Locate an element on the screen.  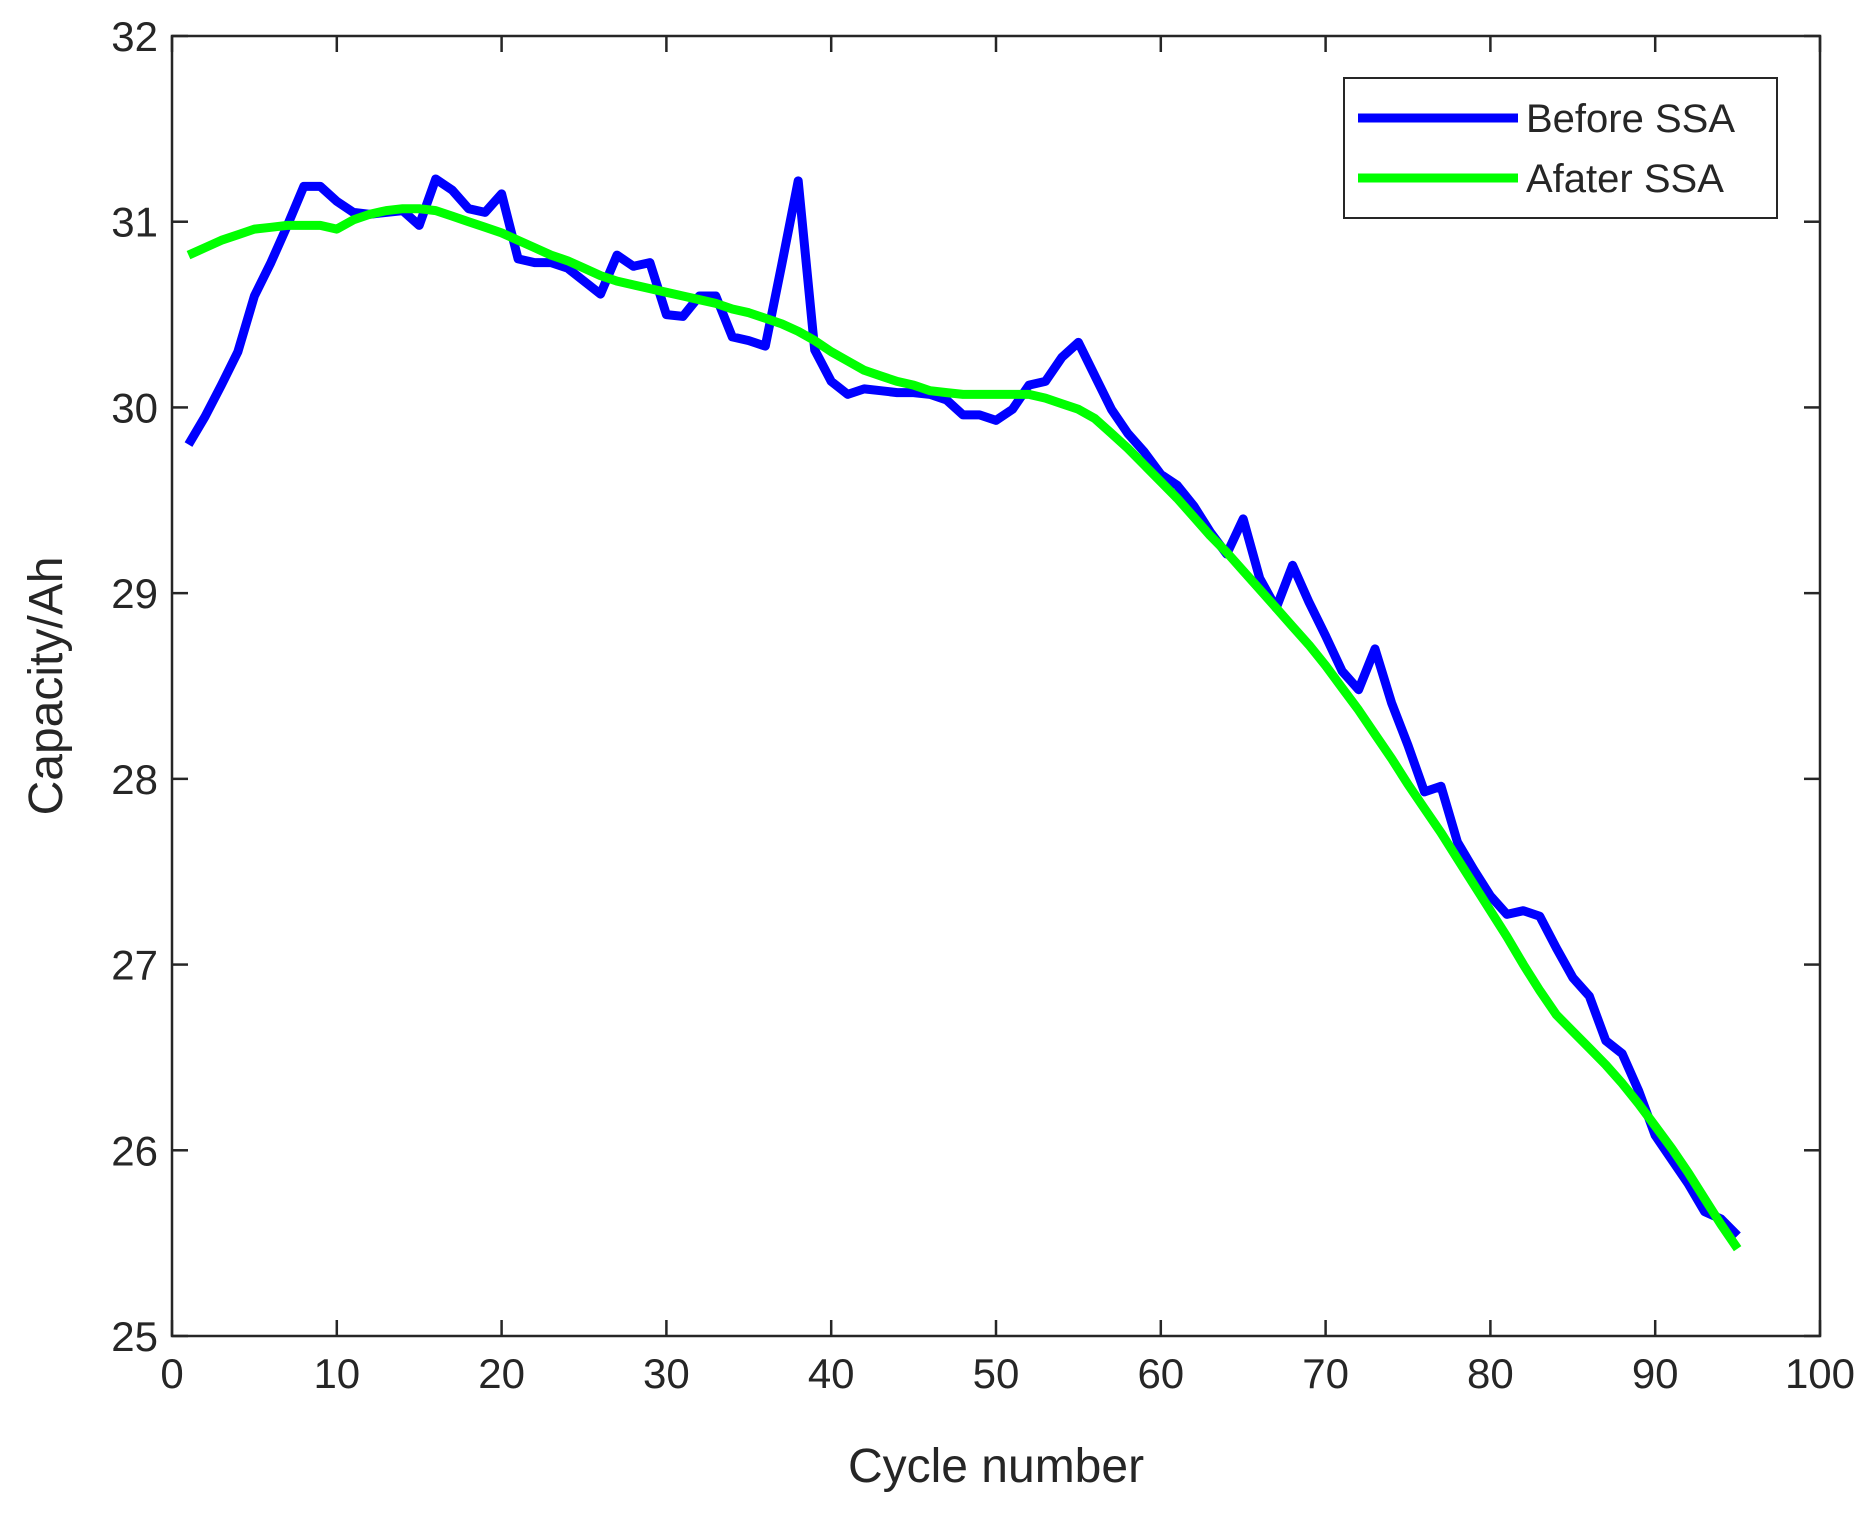
x-tick-label: 70 is located at coordinates (1325, 1373).